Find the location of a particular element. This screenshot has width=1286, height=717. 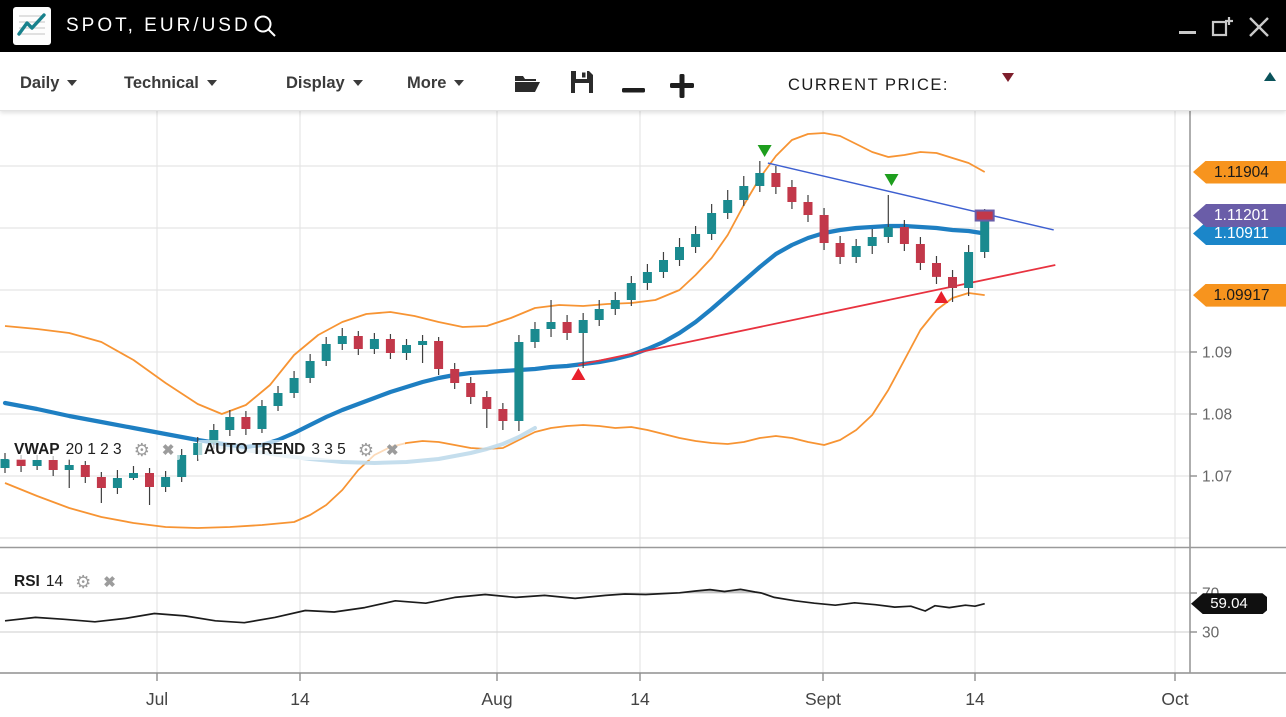

trendline-resistance is located at coordinates (910, 196).